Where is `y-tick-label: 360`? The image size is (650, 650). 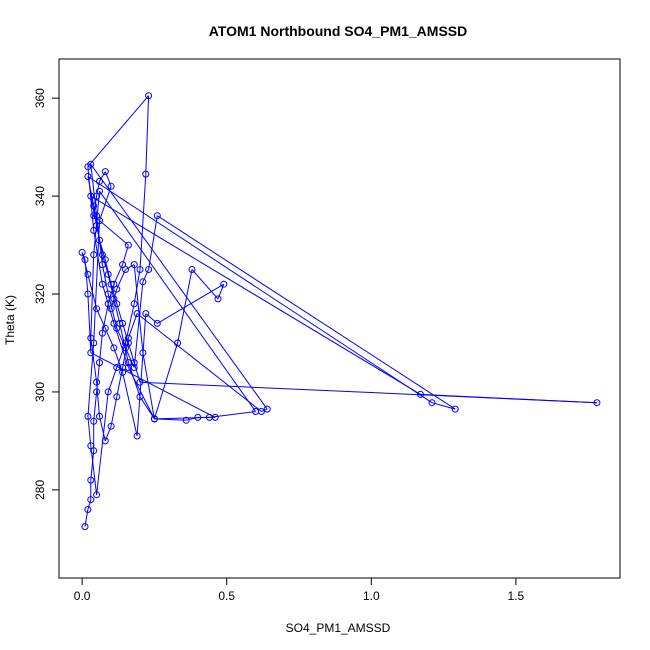
y-tick-label: 360 is located at coordinates (40, 98).